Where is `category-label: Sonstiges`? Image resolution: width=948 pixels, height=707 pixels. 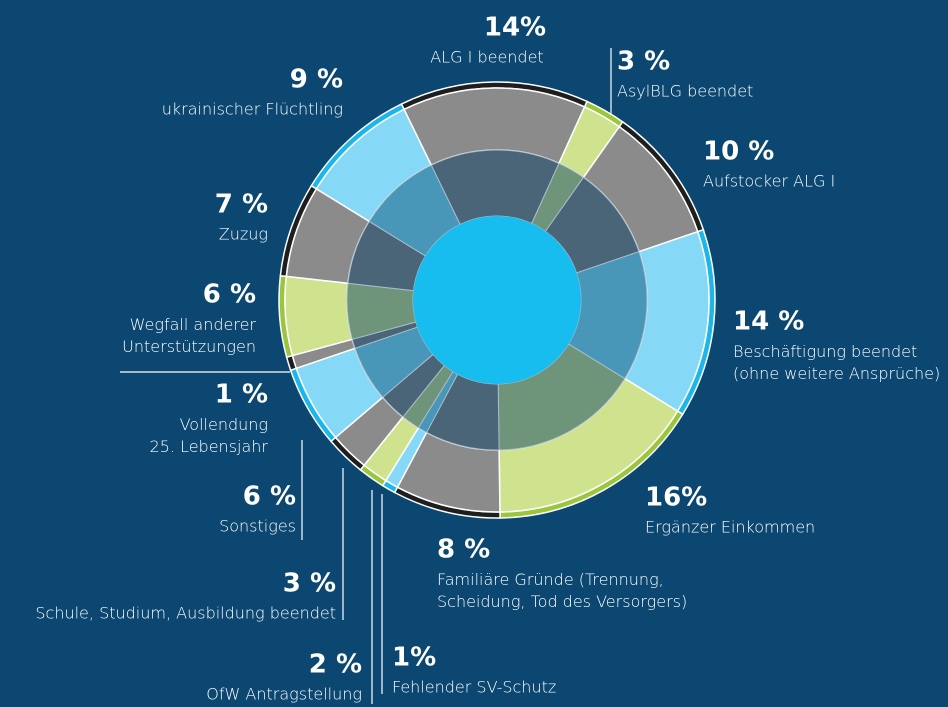 category-label: Sonstiges is located at coordinates (257, 526).